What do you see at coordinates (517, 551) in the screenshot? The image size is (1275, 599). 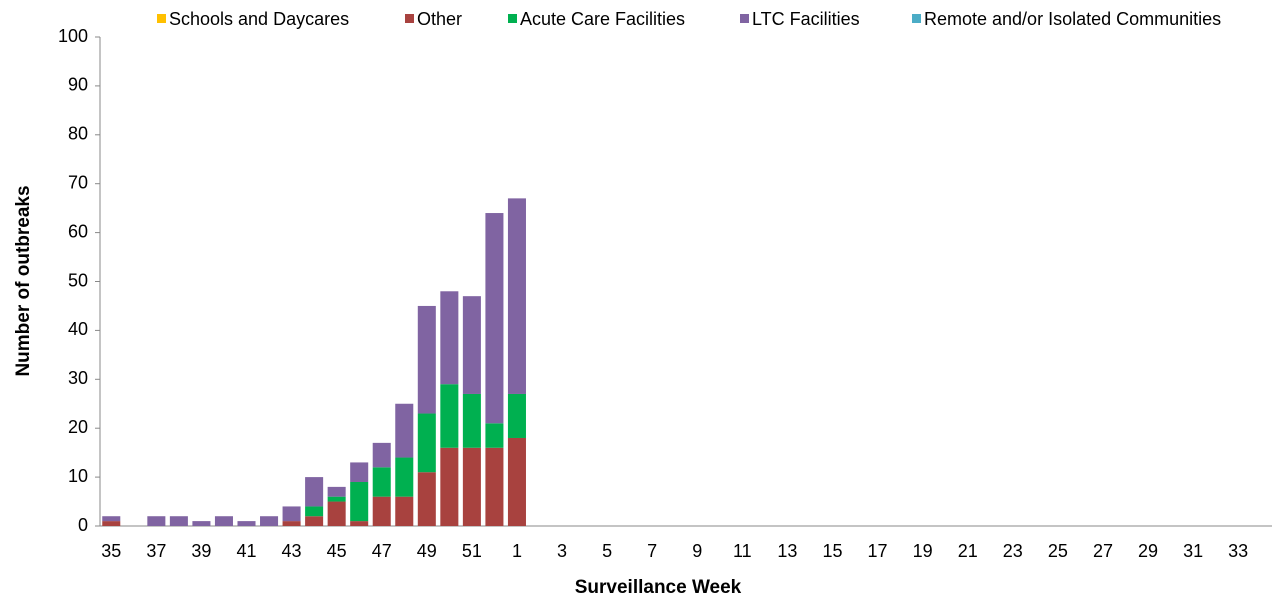 I see `x-tick-label: 1` at bounding box center [517, 551].